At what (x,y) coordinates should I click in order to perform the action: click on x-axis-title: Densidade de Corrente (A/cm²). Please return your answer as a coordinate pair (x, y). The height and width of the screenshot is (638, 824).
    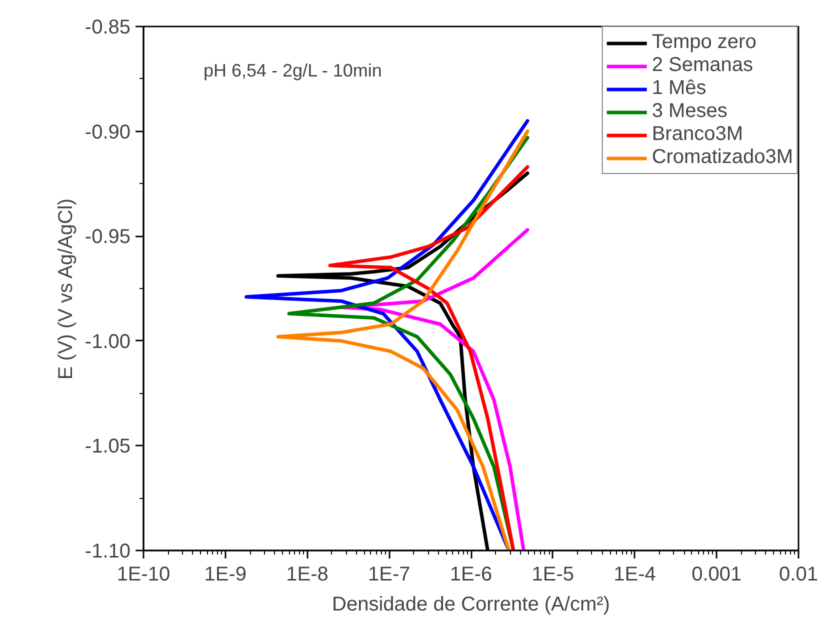
    Looking at the image, I should click on (471, 605).